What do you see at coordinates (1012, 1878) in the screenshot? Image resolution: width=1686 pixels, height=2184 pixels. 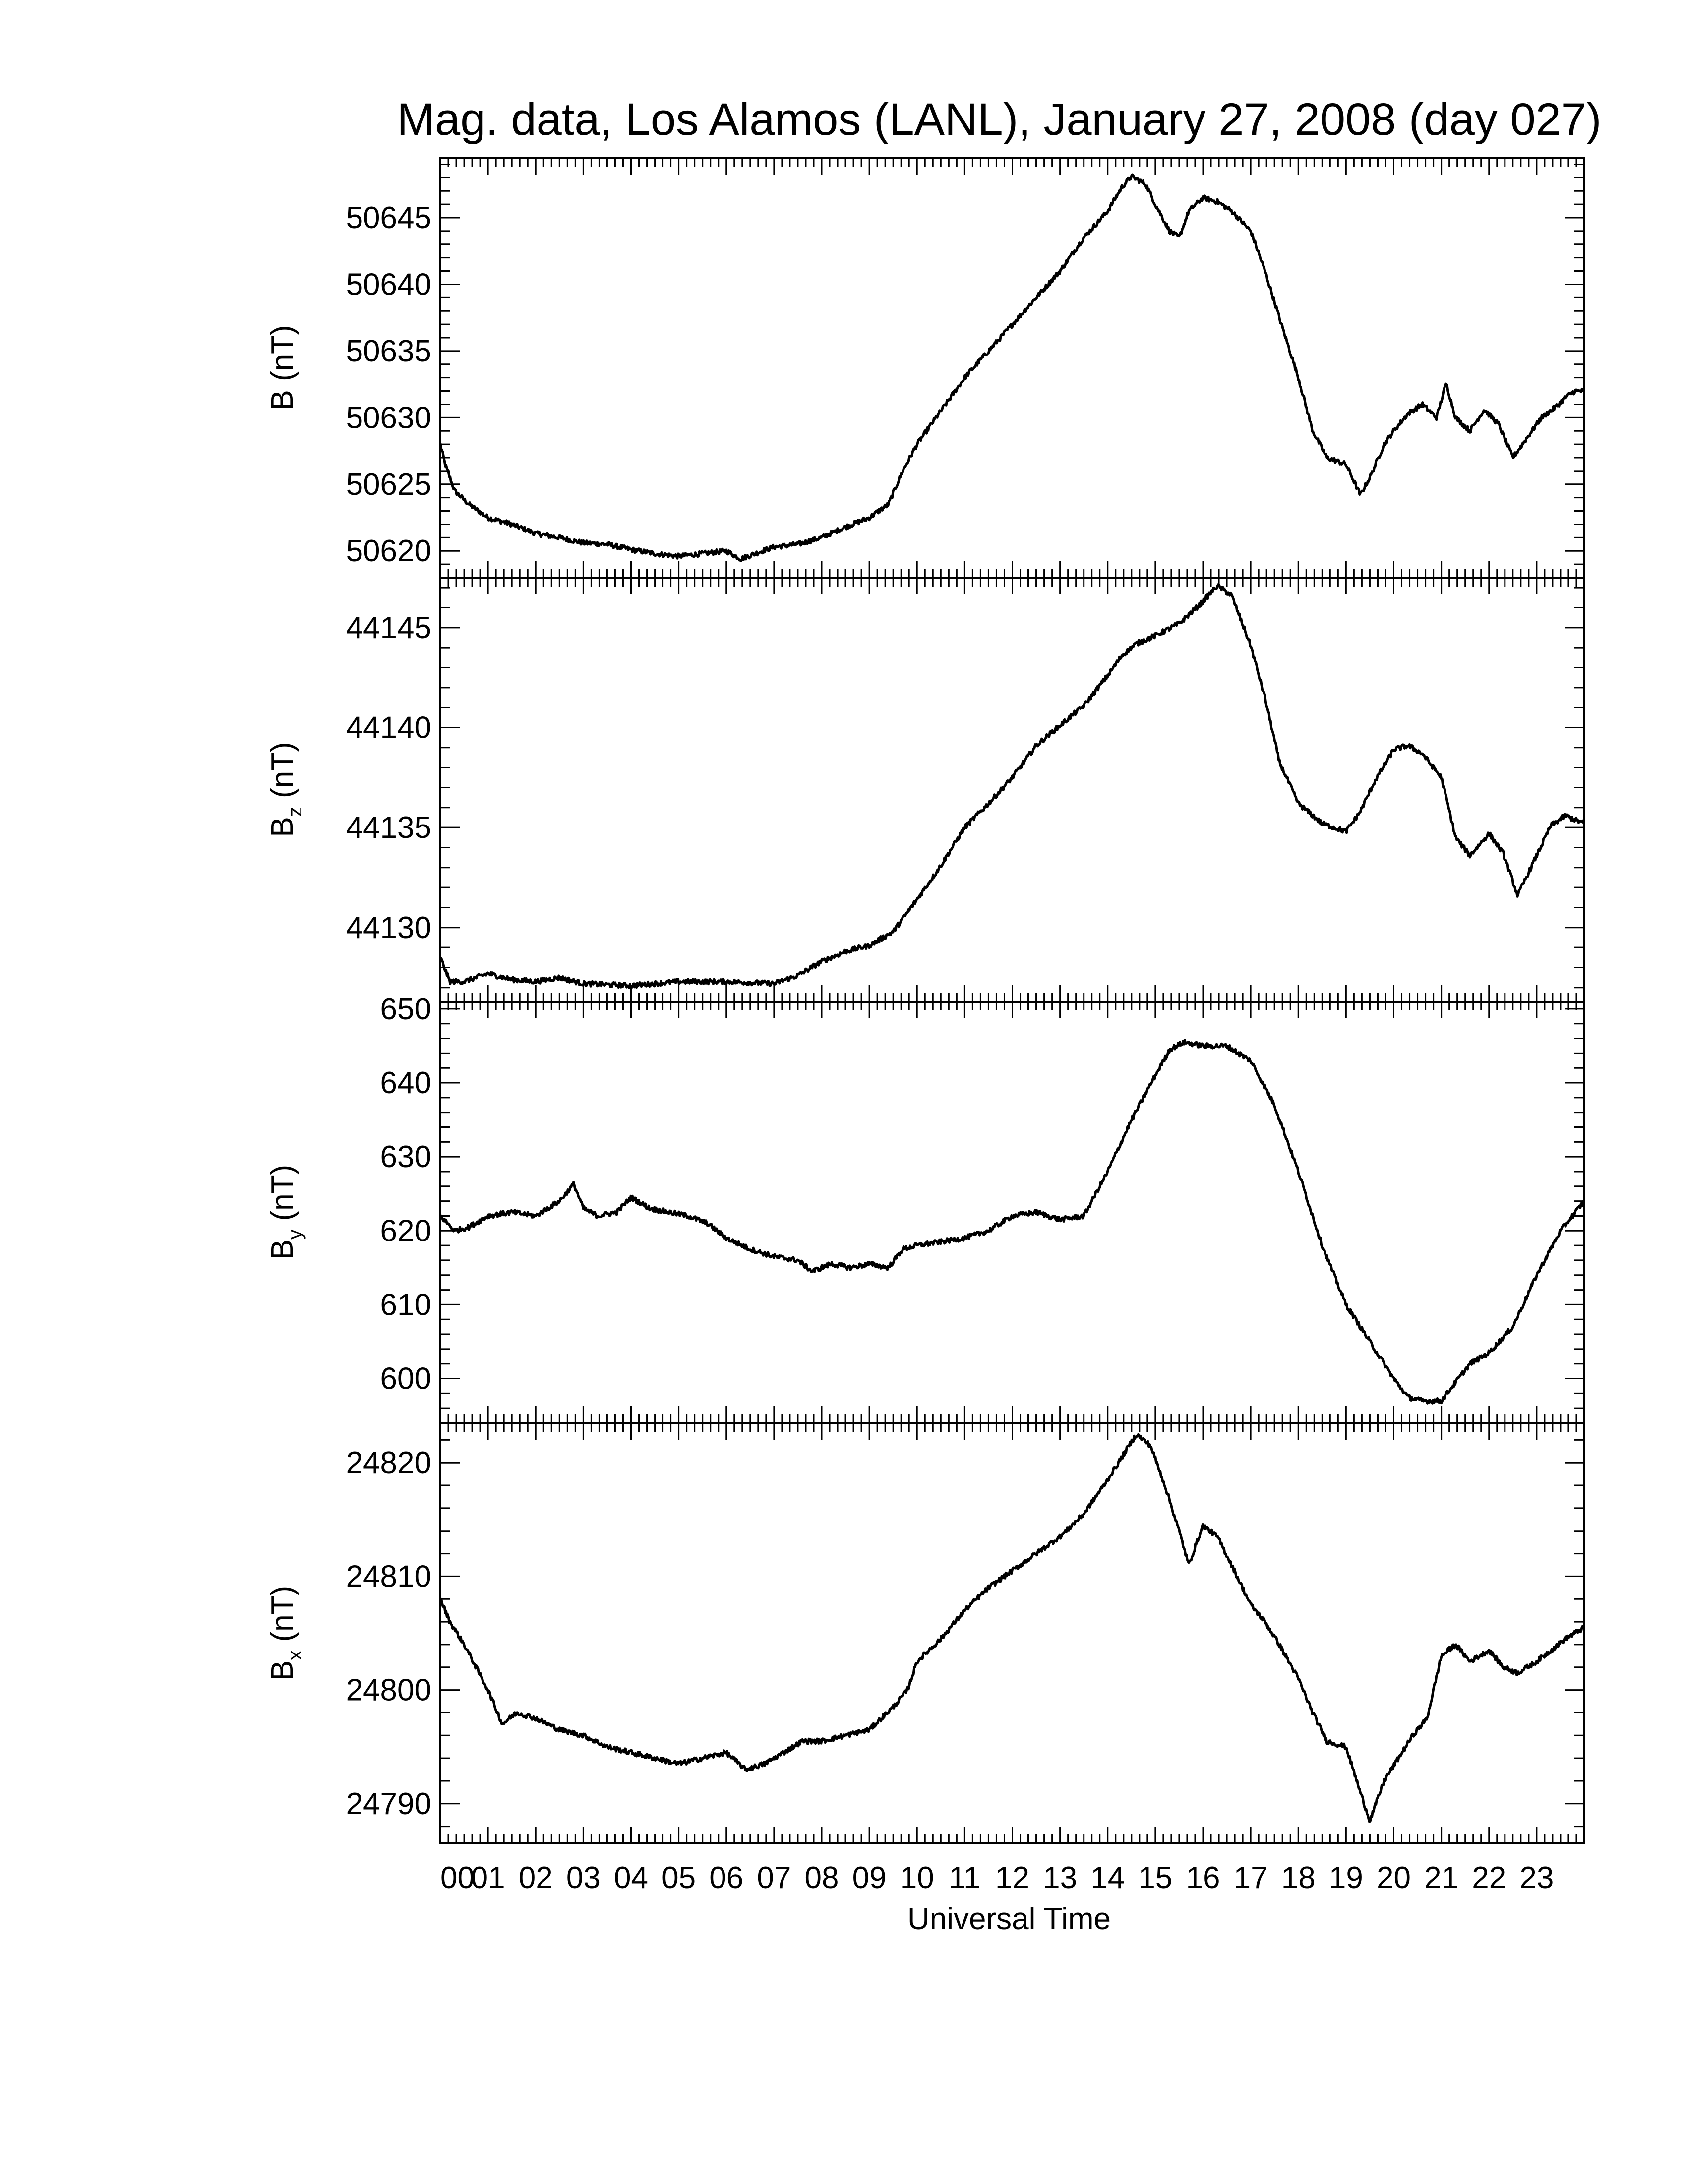 I see `x-tick-label: 12` at bounding box center [1012, 1878].